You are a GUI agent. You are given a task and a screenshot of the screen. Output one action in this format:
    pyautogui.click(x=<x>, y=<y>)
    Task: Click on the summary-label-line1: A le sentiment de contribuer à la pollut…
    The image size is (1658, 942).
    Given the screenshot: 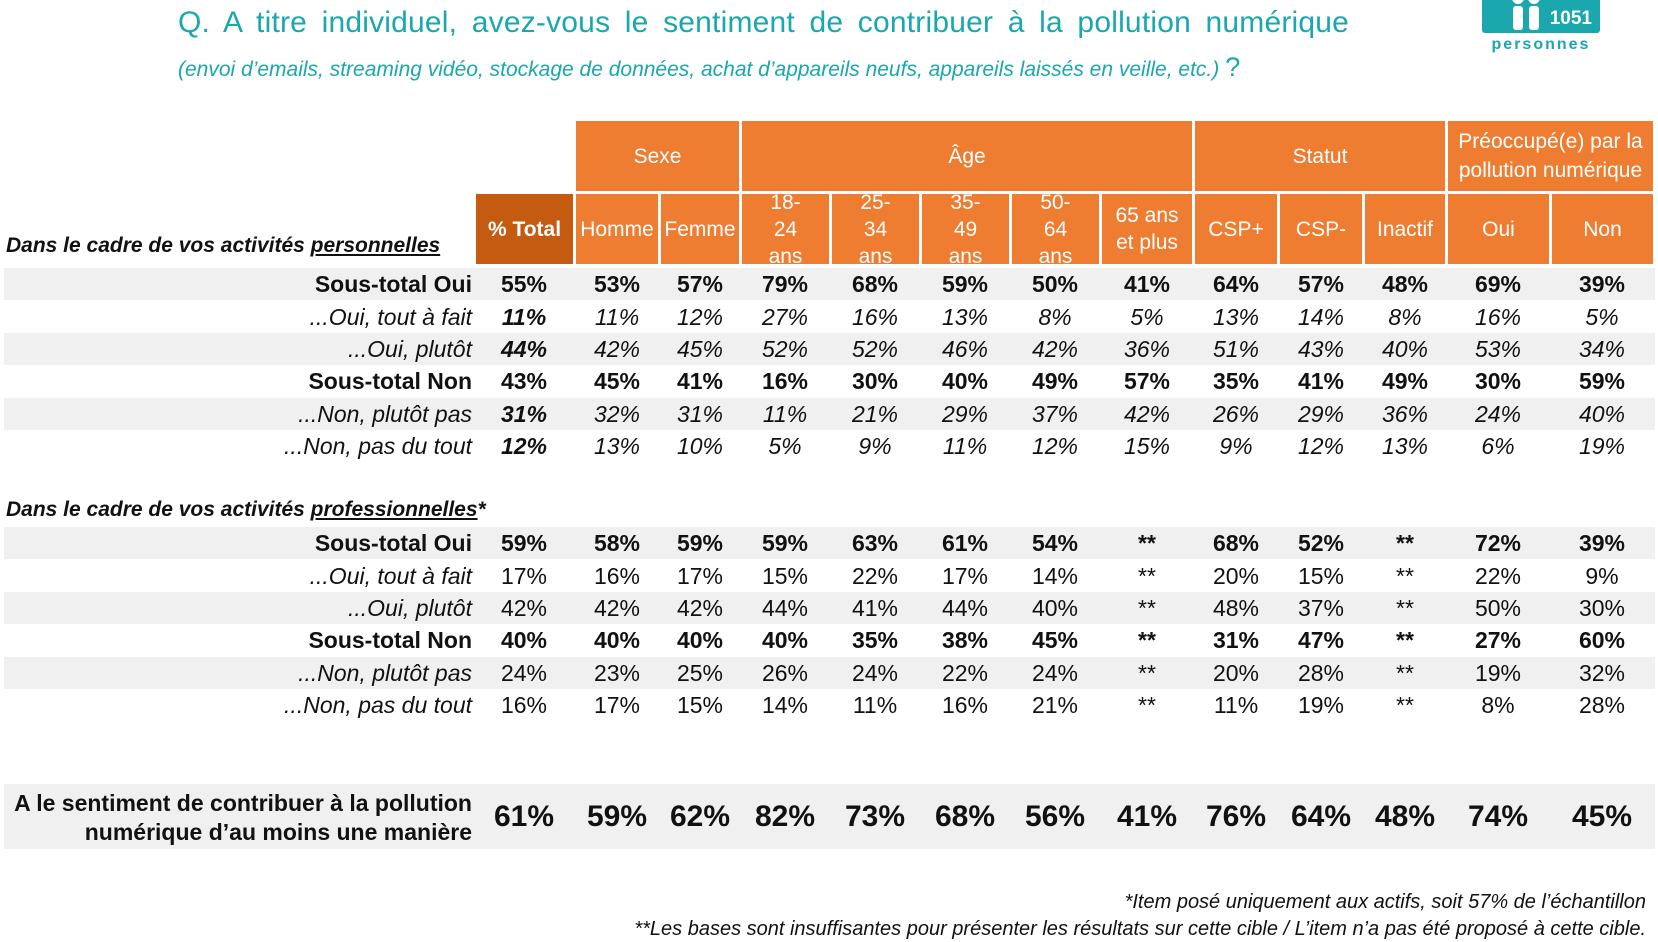 What is the action you would take?
    pyautogui.click(x=243, y=803)
    